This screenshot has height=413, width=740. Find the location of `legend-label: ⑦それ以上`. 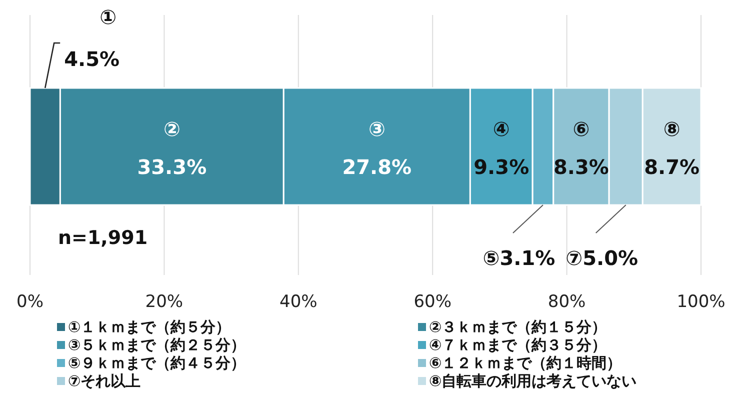

legend-label: ⑦それ以上 is located at coordinates (104, 381).